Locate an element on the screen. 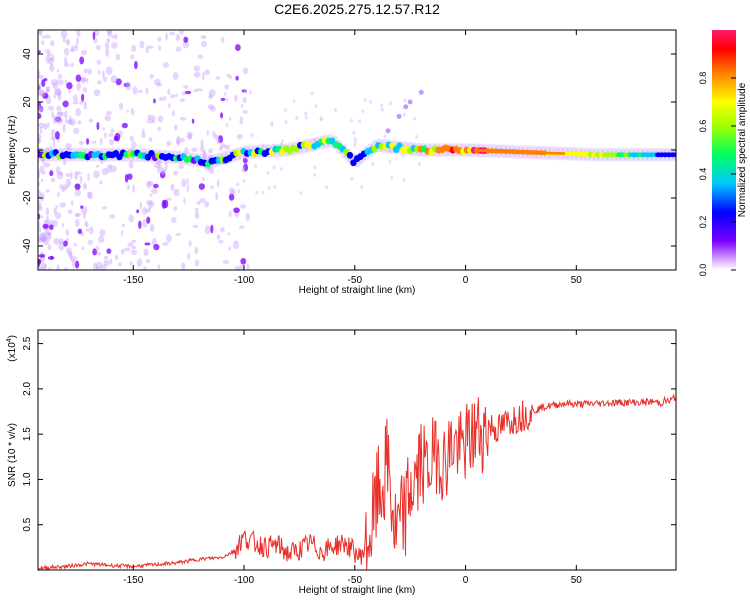 This screenshot has height=600, width=750. colorbar-tick-label: 0.6 is located at coordinates (703, 126).